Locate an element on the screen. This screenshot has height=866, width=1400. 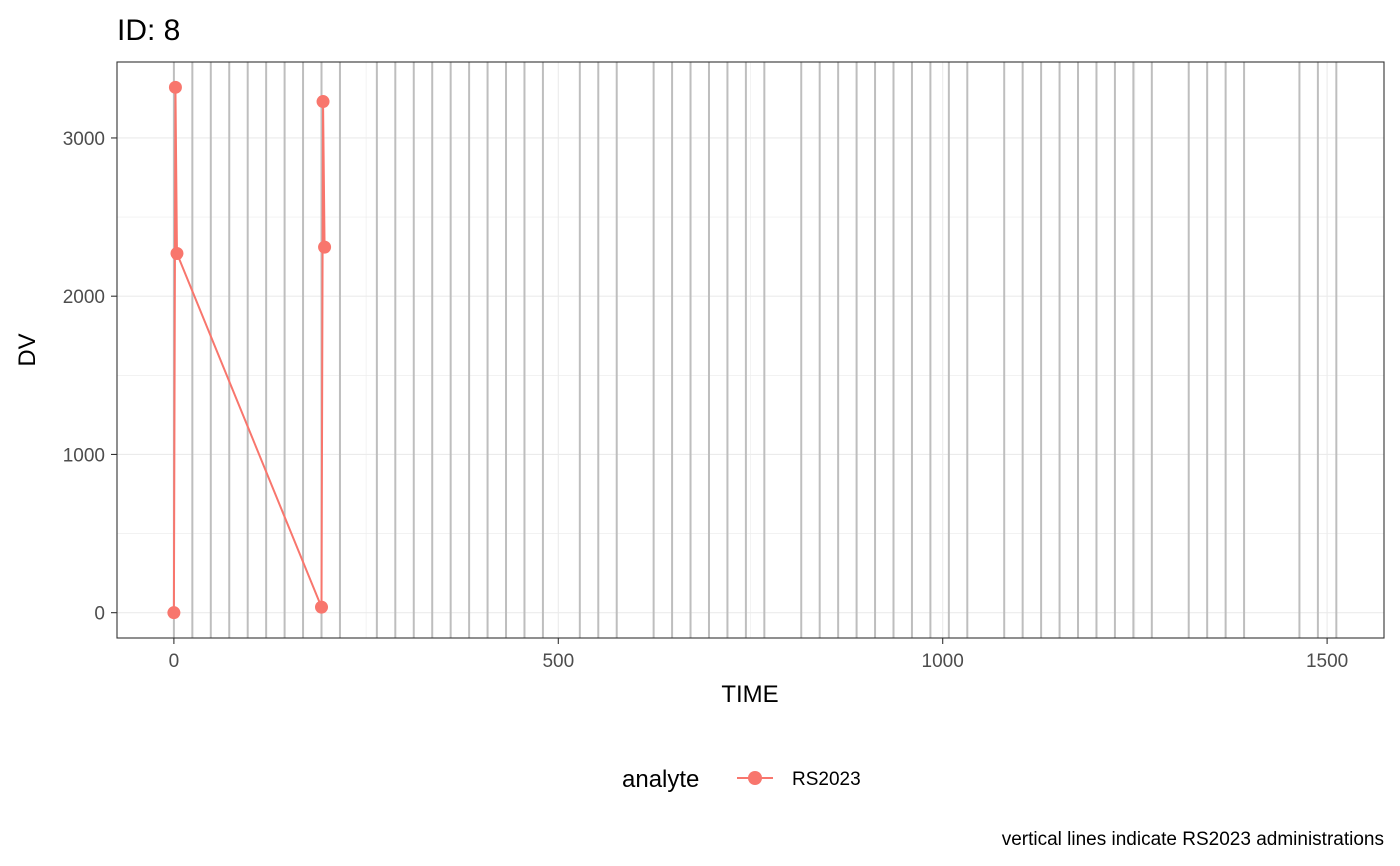
x-axis: 0 500 1000 1500 is located at coordinates (758, 655).